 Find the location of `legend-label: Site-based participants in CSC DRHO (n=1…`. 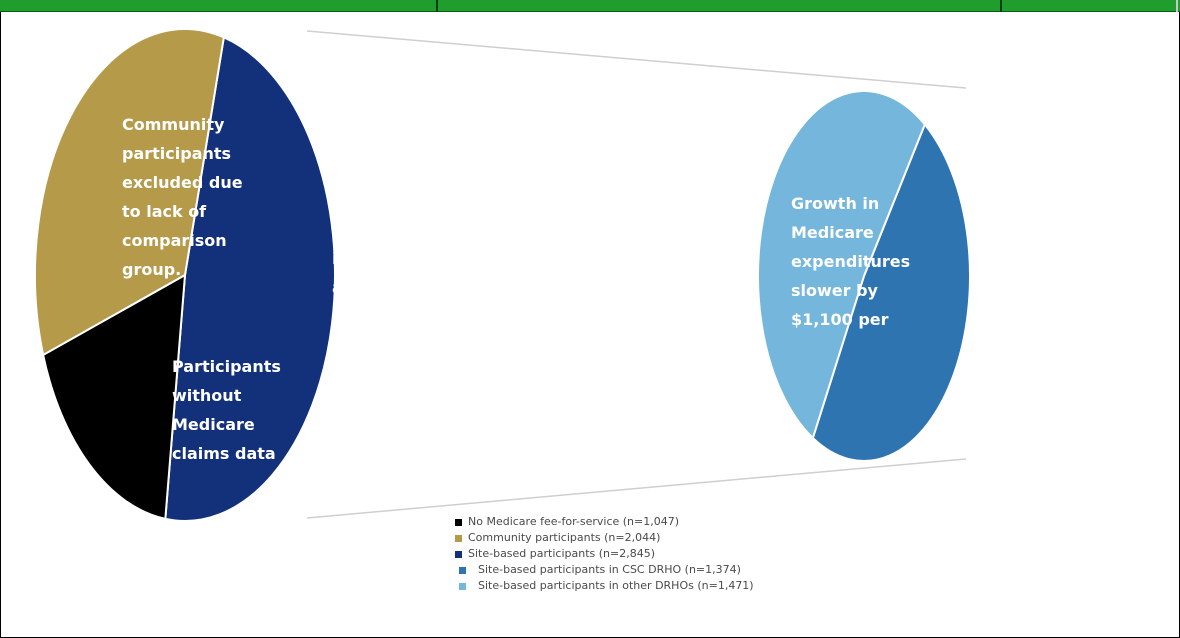

legend-label: Site-based participants in CSC DRHO (n=1… is located at coordinates (609, 569).